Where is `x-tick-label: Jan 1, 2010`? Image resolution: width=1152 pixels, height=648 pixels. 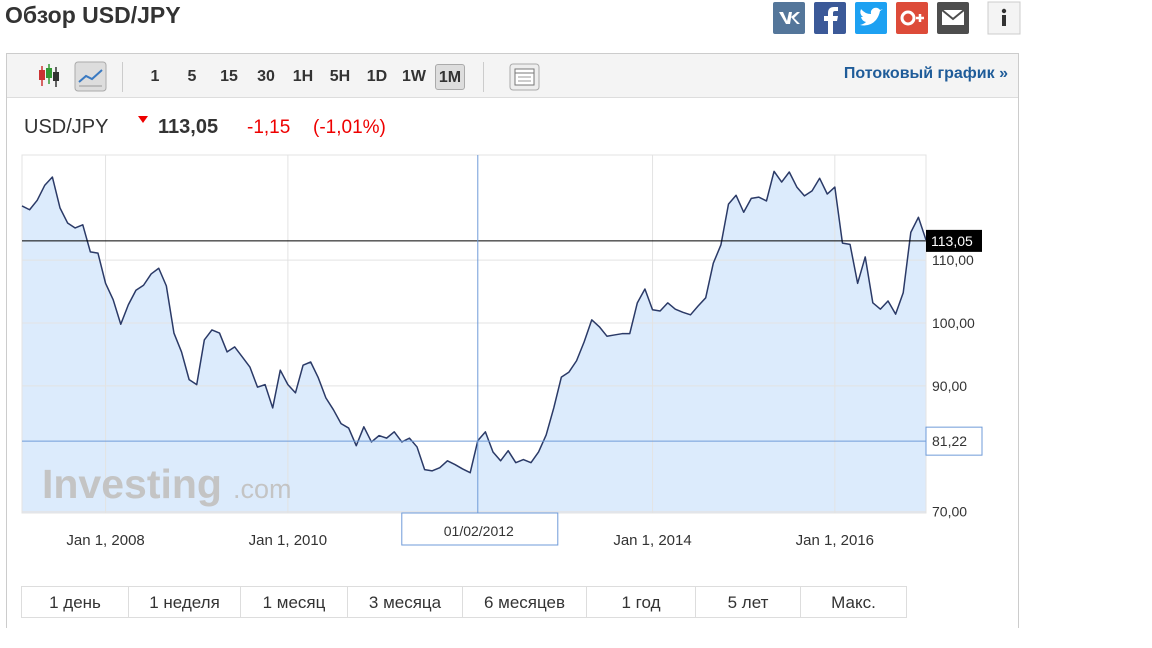
x-tick-label: Jan 1, 2010 is located at coordinates (288, 540).